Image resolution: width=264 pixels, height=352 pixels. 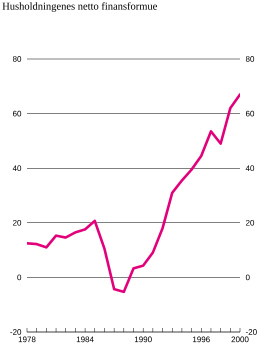 I want to click on y2-tick-label: 40, so click(x=250, y=168).